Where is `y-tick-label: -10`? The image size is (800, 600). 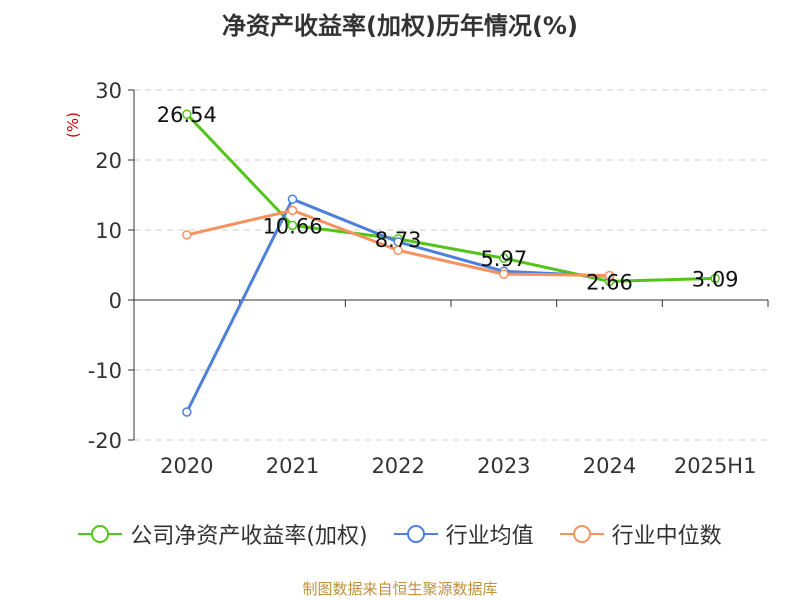 y-tick-label: -10 is located at coordinates (105, 371).